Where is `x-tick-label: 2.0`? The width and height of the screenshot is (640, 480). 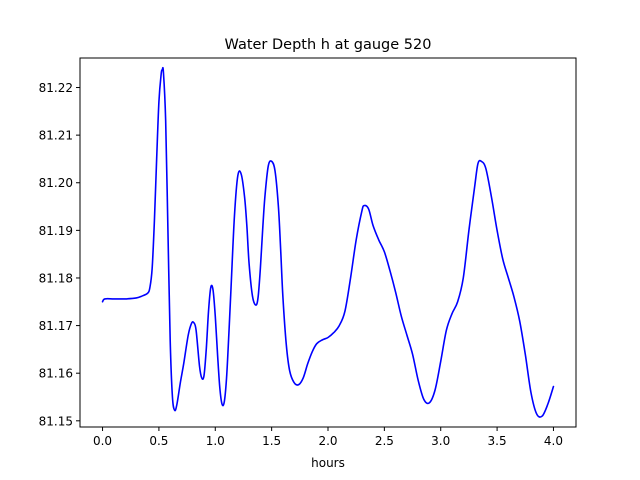 x-tick-label: 2.0 is located at coordinates (327, 441).